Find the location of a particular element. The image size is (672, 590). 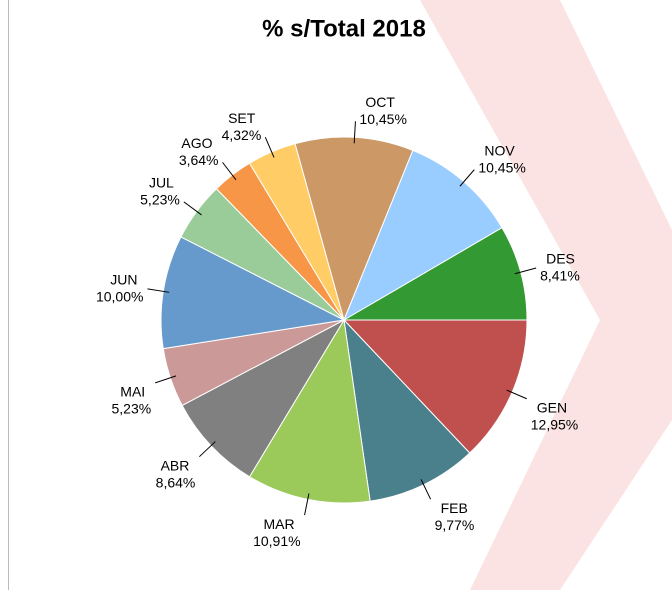

slice-value-label: 10,00% is located at coordinates (119, 297).